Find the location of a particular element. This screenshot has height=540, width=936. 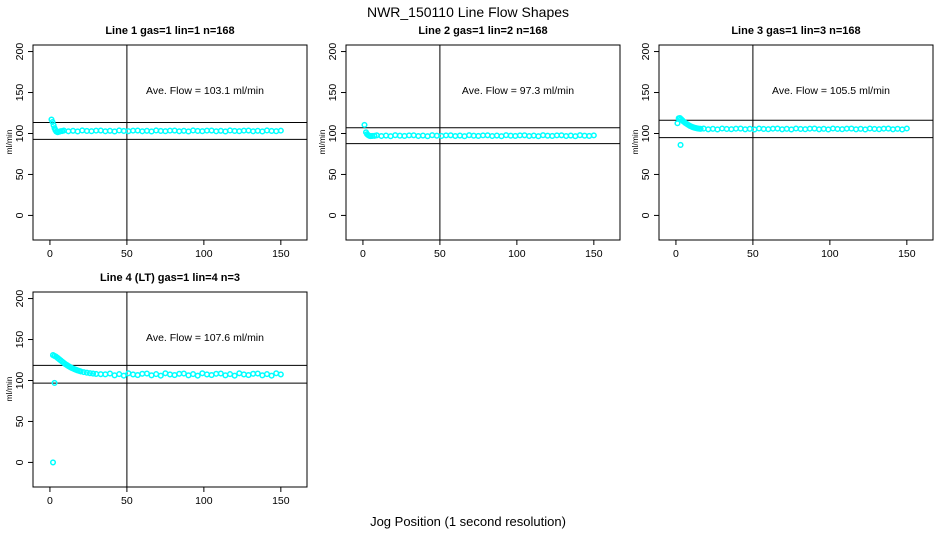

panel3-y-axis-label: ml/min is located at coordinates (635, 142).